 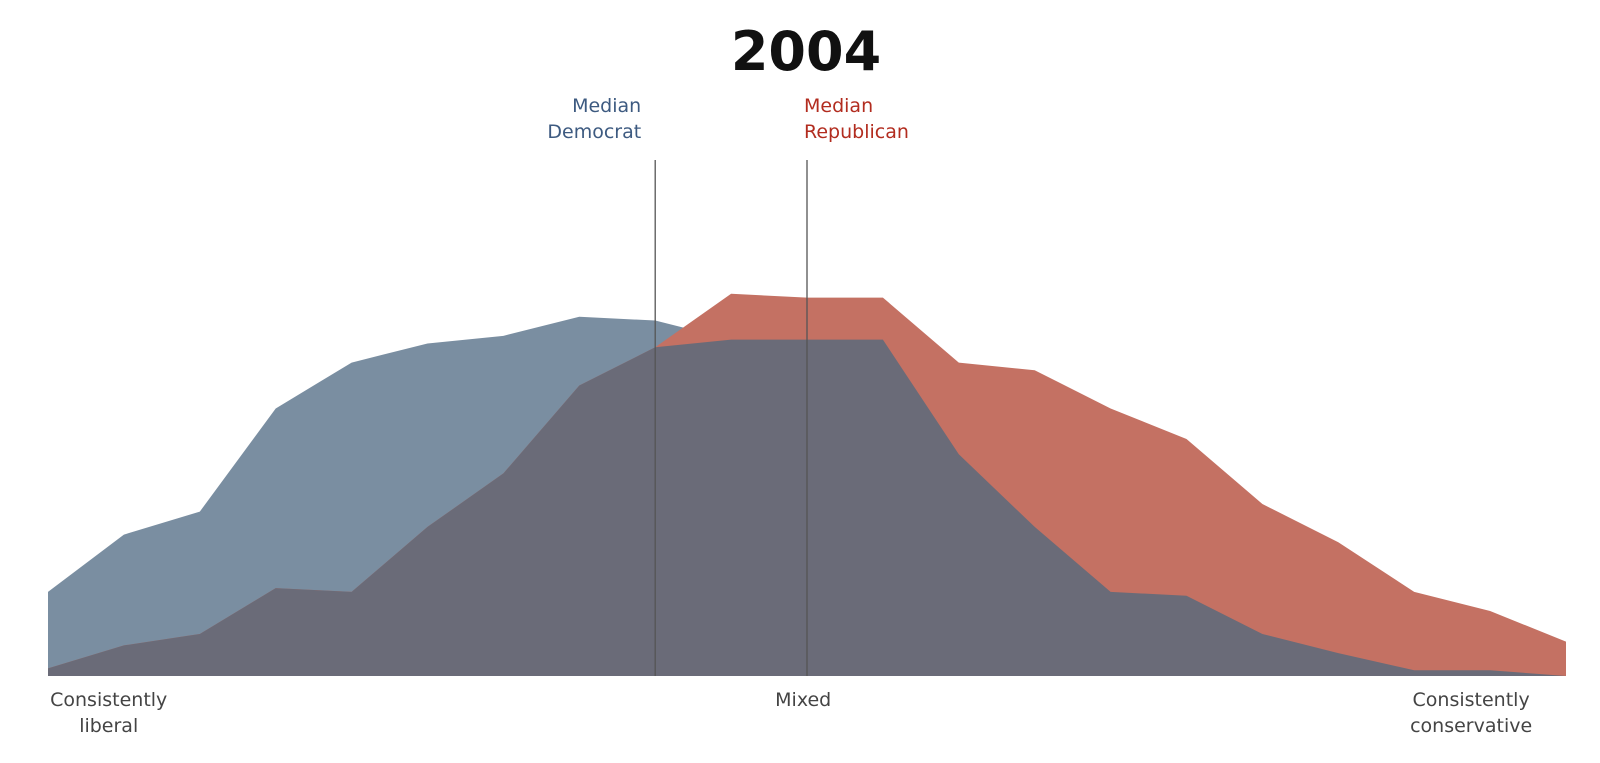 What do you see at coordinates (1471, 700) in the screenshot?
I see `x-tick-label-3-line-1: Consistently` at bounding box center [1471, 700].